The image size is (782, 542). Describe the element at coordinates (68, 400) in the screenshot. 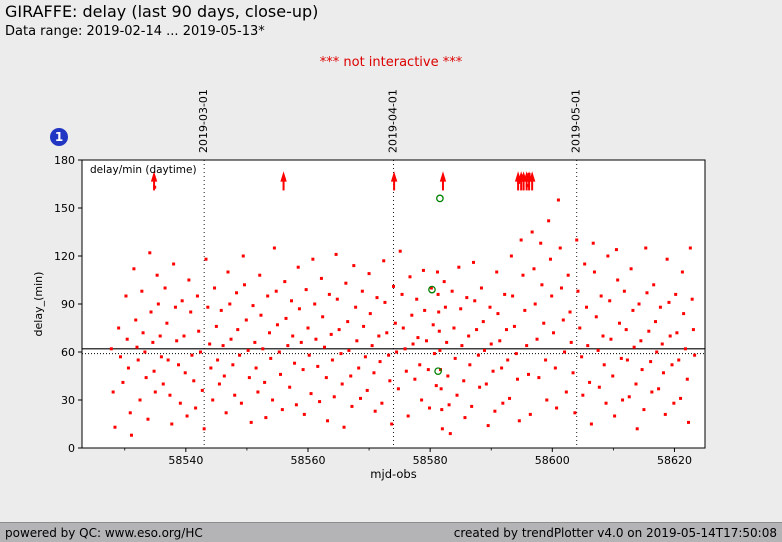

I see `y-tick-label: 30` at that location.